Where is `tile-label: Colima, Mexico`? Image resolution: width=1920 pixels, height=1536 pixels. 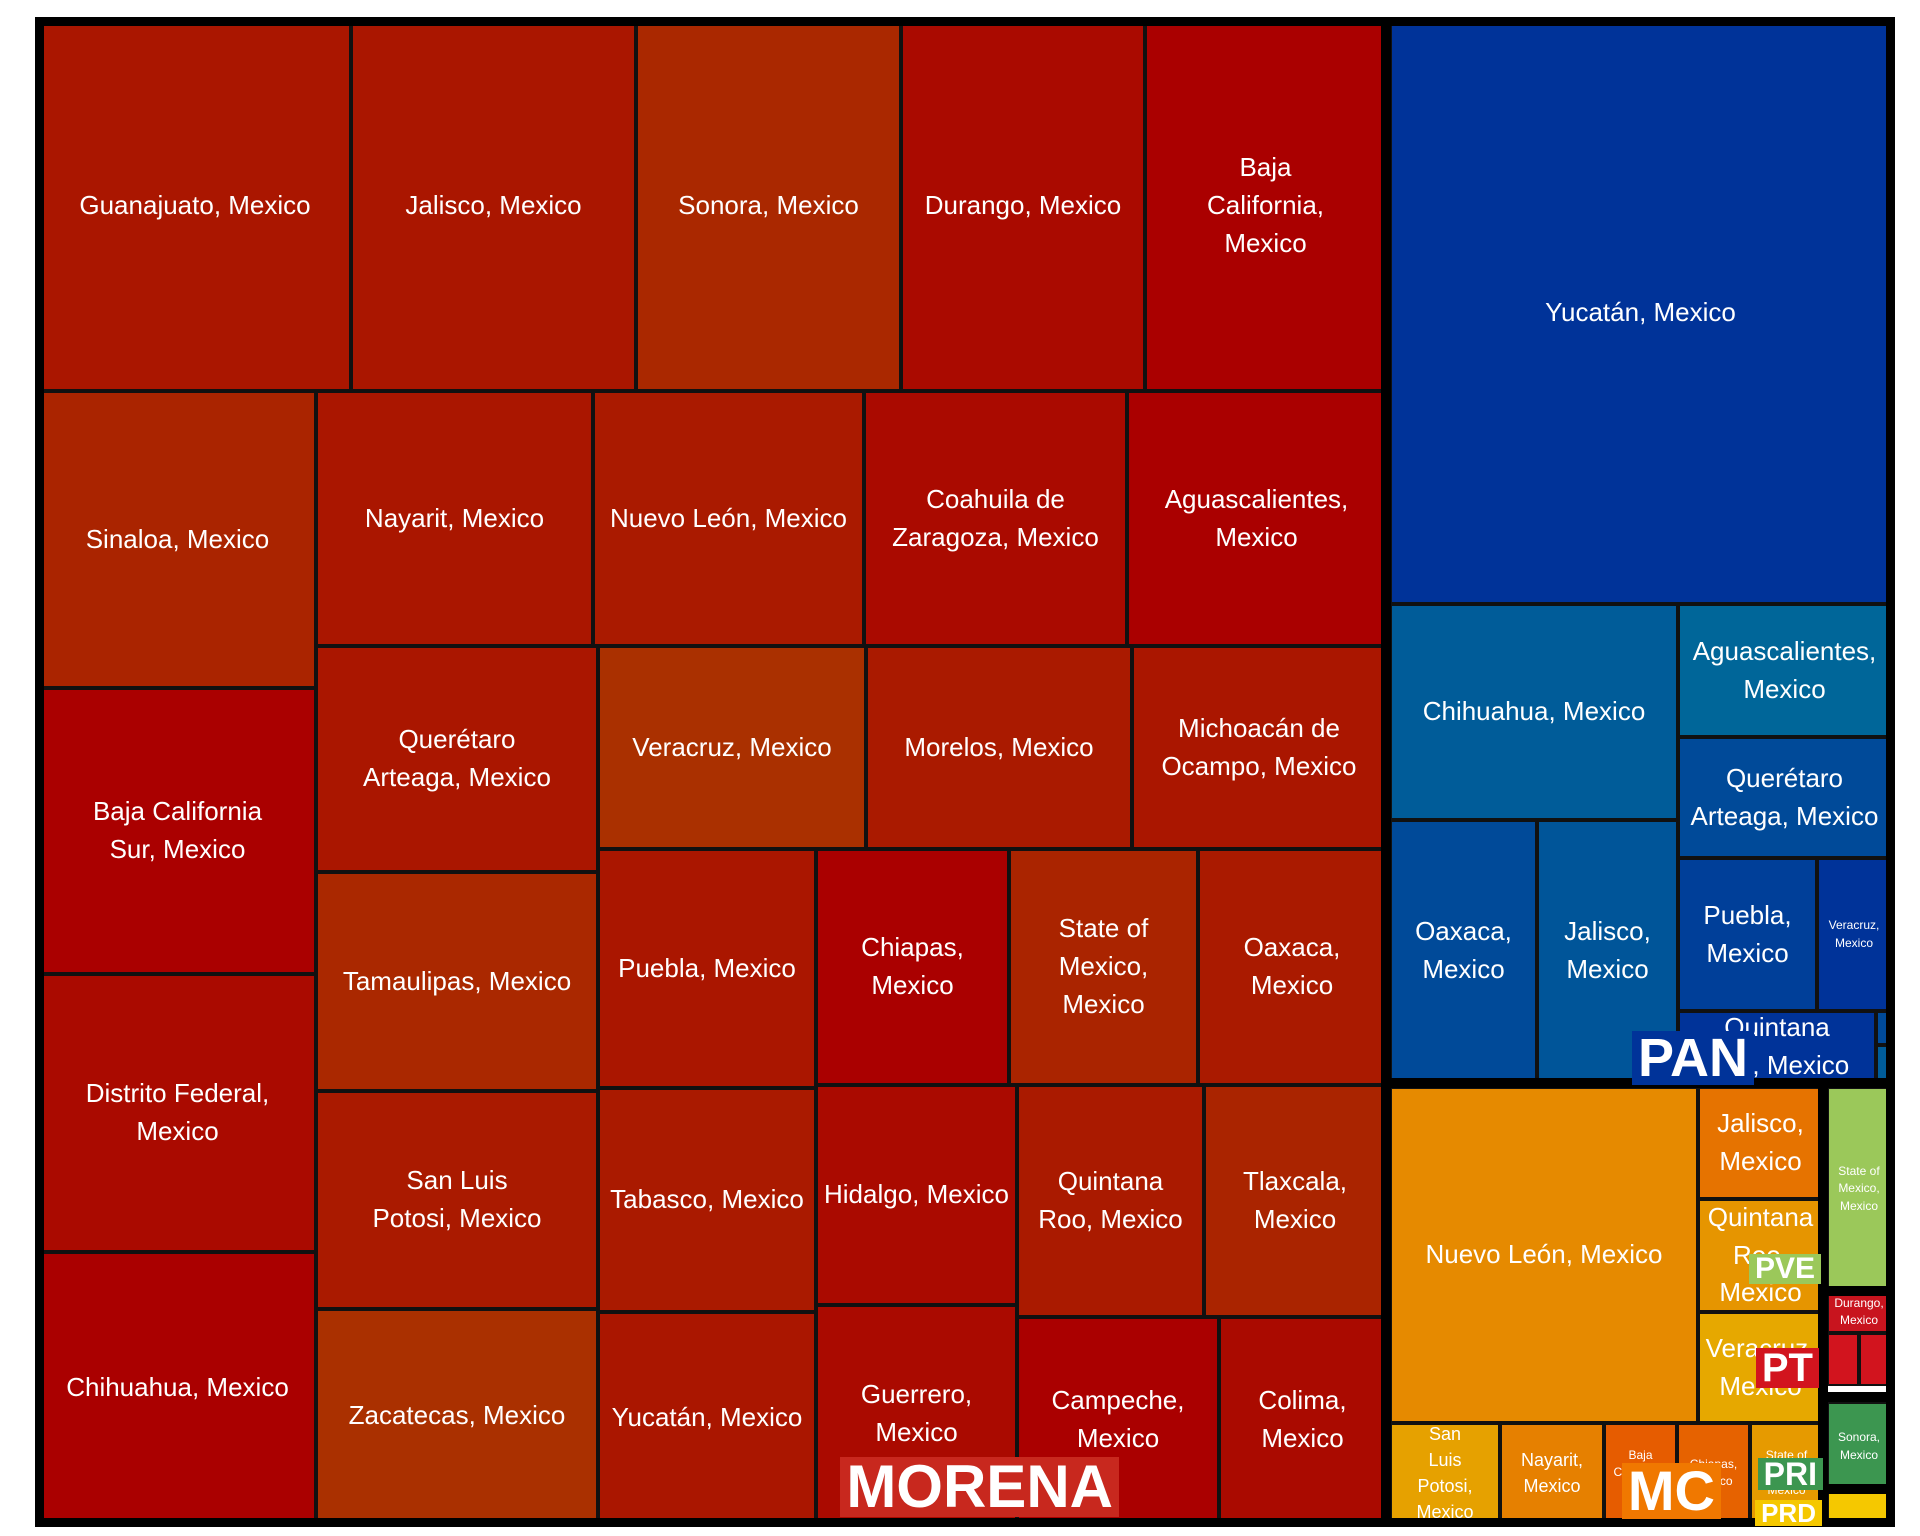 tile-label: Colima, Mexico is located at coordinates (1302, 1419).